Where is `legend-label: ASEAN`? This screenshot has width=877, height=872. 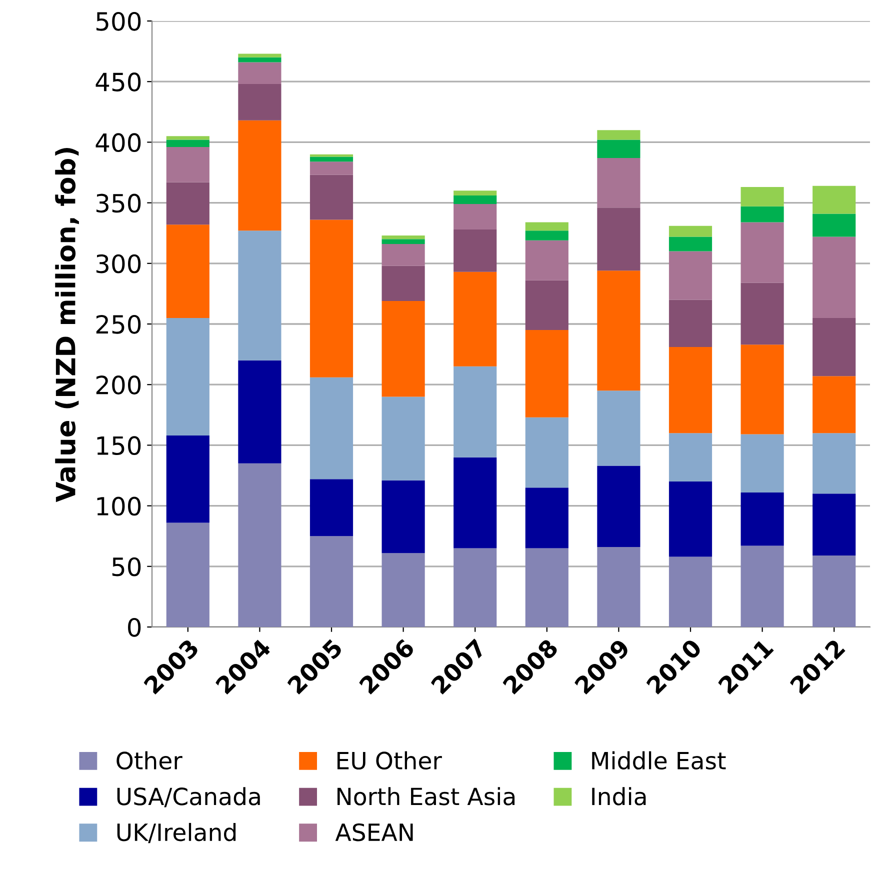 legend-label: ASEAN is located at coordinates (374, 832).